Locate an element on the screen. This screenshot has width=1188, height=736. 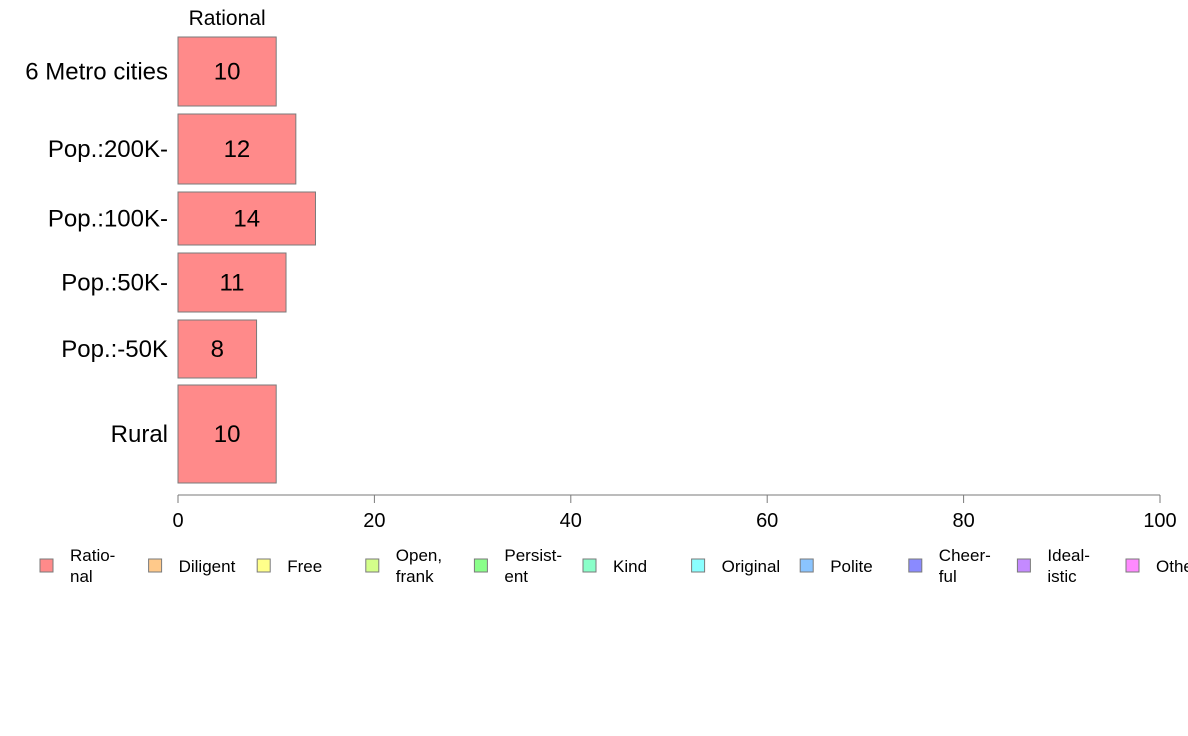
category-label: Pop.:100K- is located at coordinates (108, 219).